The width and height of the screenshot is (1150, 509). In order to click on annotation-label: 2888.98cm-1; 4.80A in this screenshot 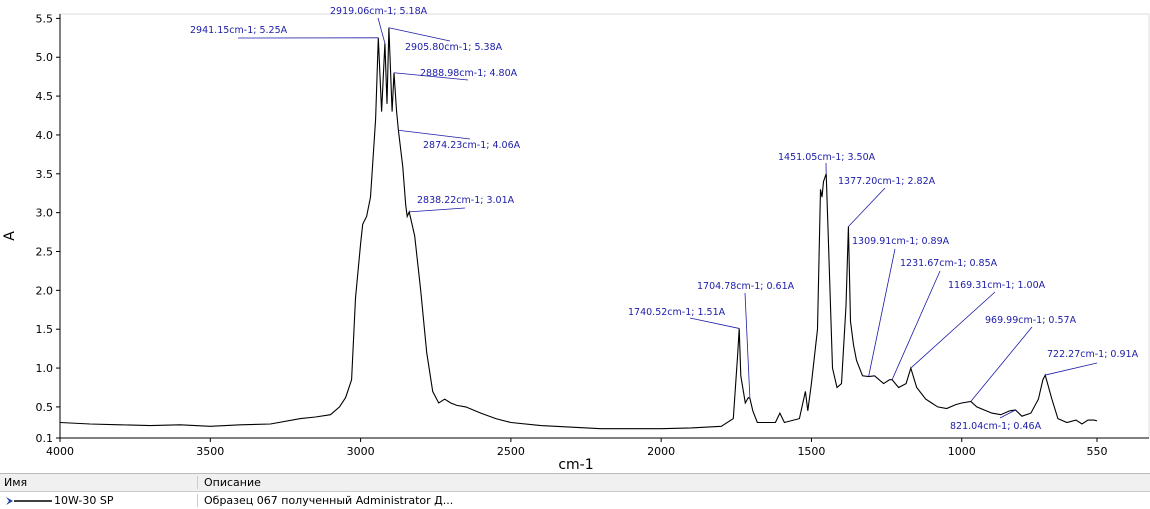, I will do `click(469, 73)`.